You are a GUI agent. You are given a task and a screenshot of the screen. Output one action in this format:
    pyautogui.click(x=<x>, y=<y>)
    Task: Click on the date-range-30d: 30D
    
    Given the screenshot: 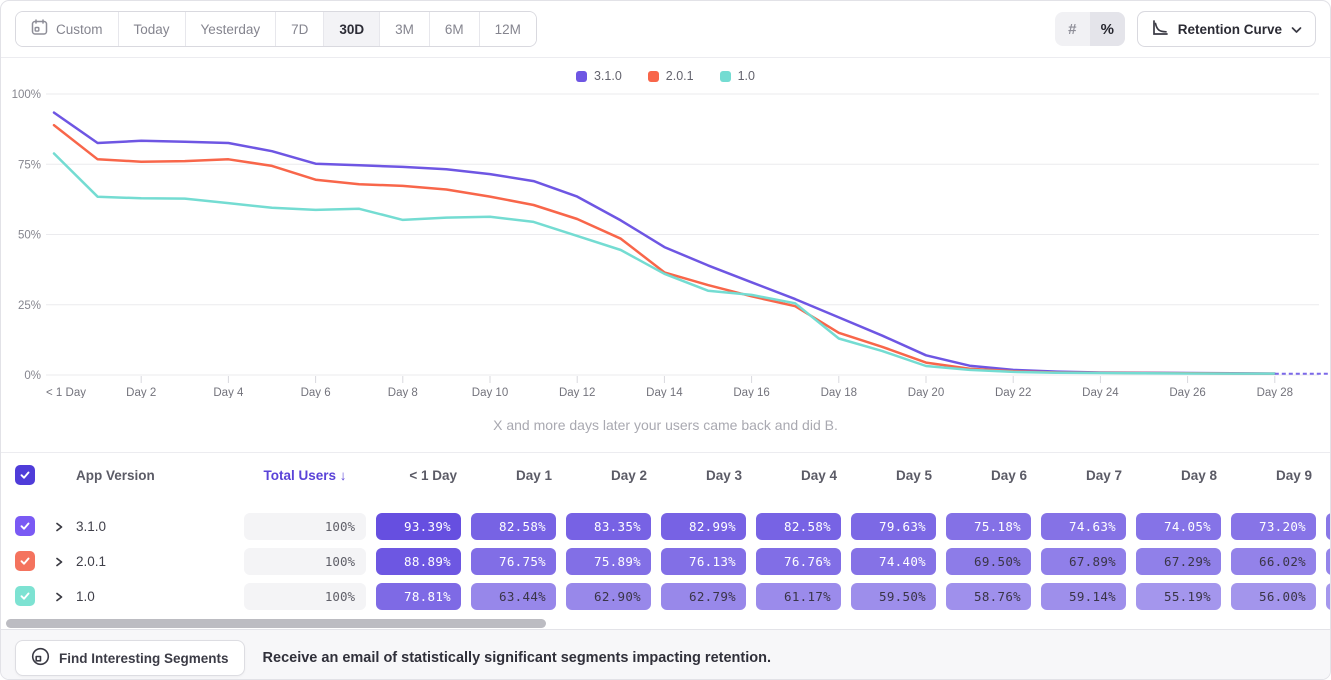 What is the action you would take?
    pyautogui.click(x=352, y=29)
    